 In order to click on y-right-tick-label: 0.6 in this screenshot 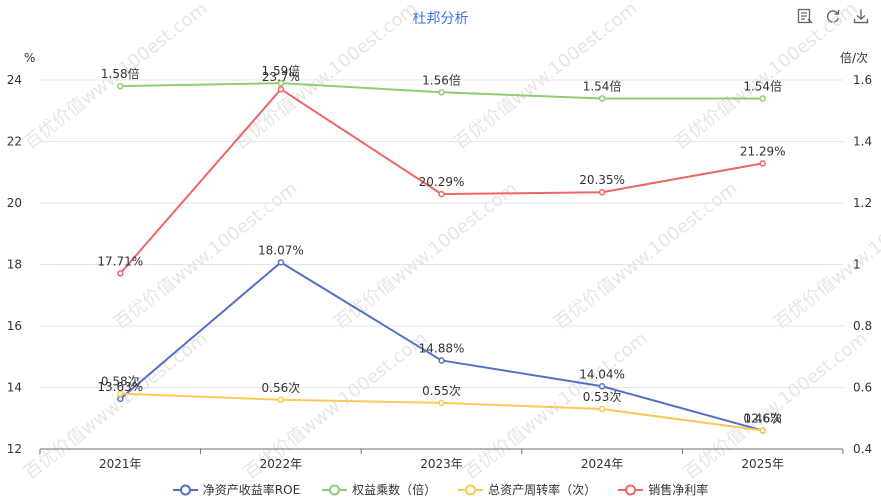, I will do `click(862, 388)`.